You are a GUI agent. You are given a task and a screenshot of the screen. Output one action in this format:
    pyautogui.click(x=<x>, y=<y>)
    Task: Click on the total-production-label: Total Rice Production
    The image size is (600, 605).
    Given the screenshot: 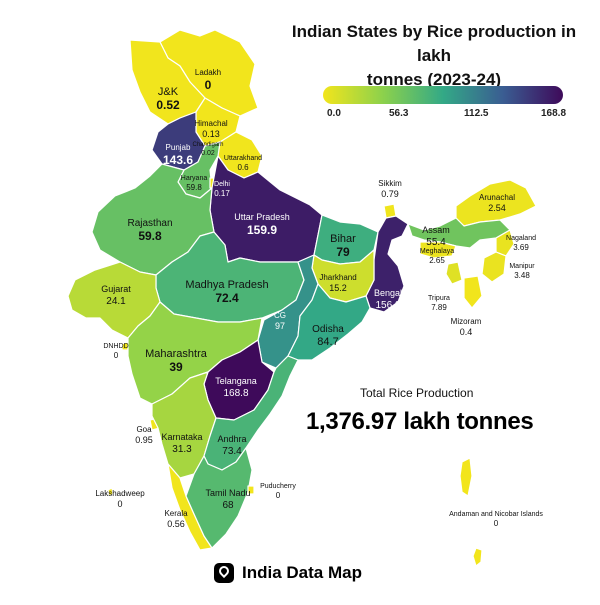 What is the action you would take?
    pyautogui.click(x=417, y=393)
    